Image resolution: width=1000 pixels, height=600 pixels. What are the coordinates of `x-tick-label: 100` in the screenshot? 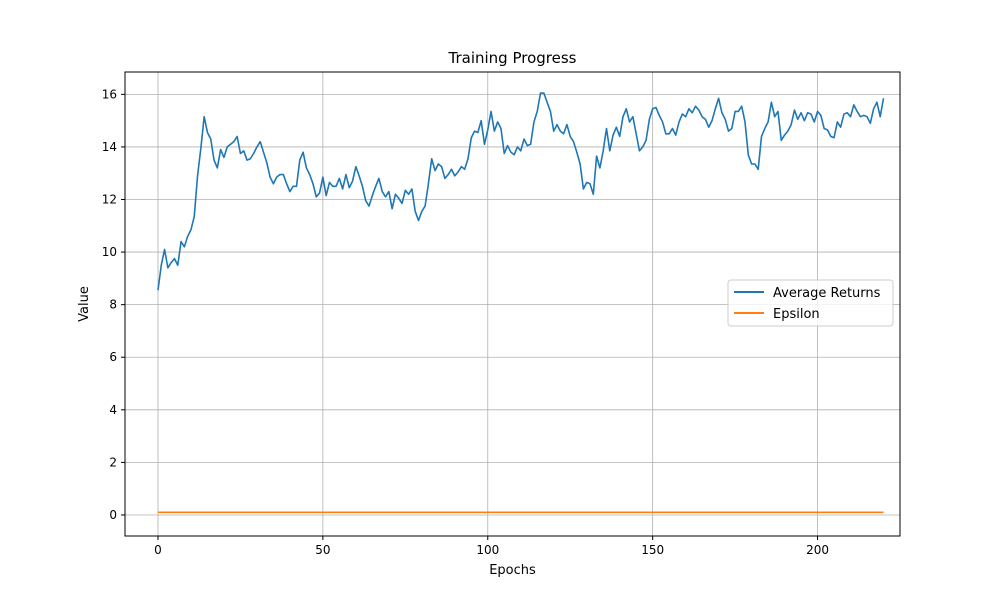 It's located at (487, 550).